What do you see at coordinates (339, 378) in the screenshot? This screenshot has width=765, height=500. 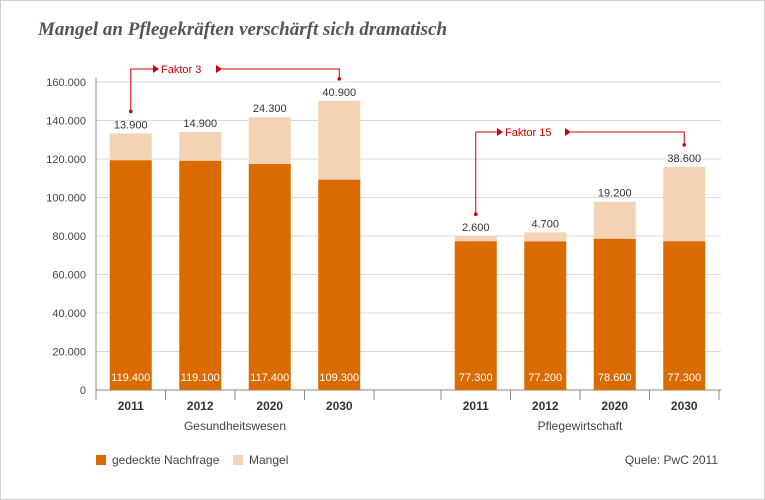 I see `data-label-covered: 109.300` at bounding box center [339, 378].